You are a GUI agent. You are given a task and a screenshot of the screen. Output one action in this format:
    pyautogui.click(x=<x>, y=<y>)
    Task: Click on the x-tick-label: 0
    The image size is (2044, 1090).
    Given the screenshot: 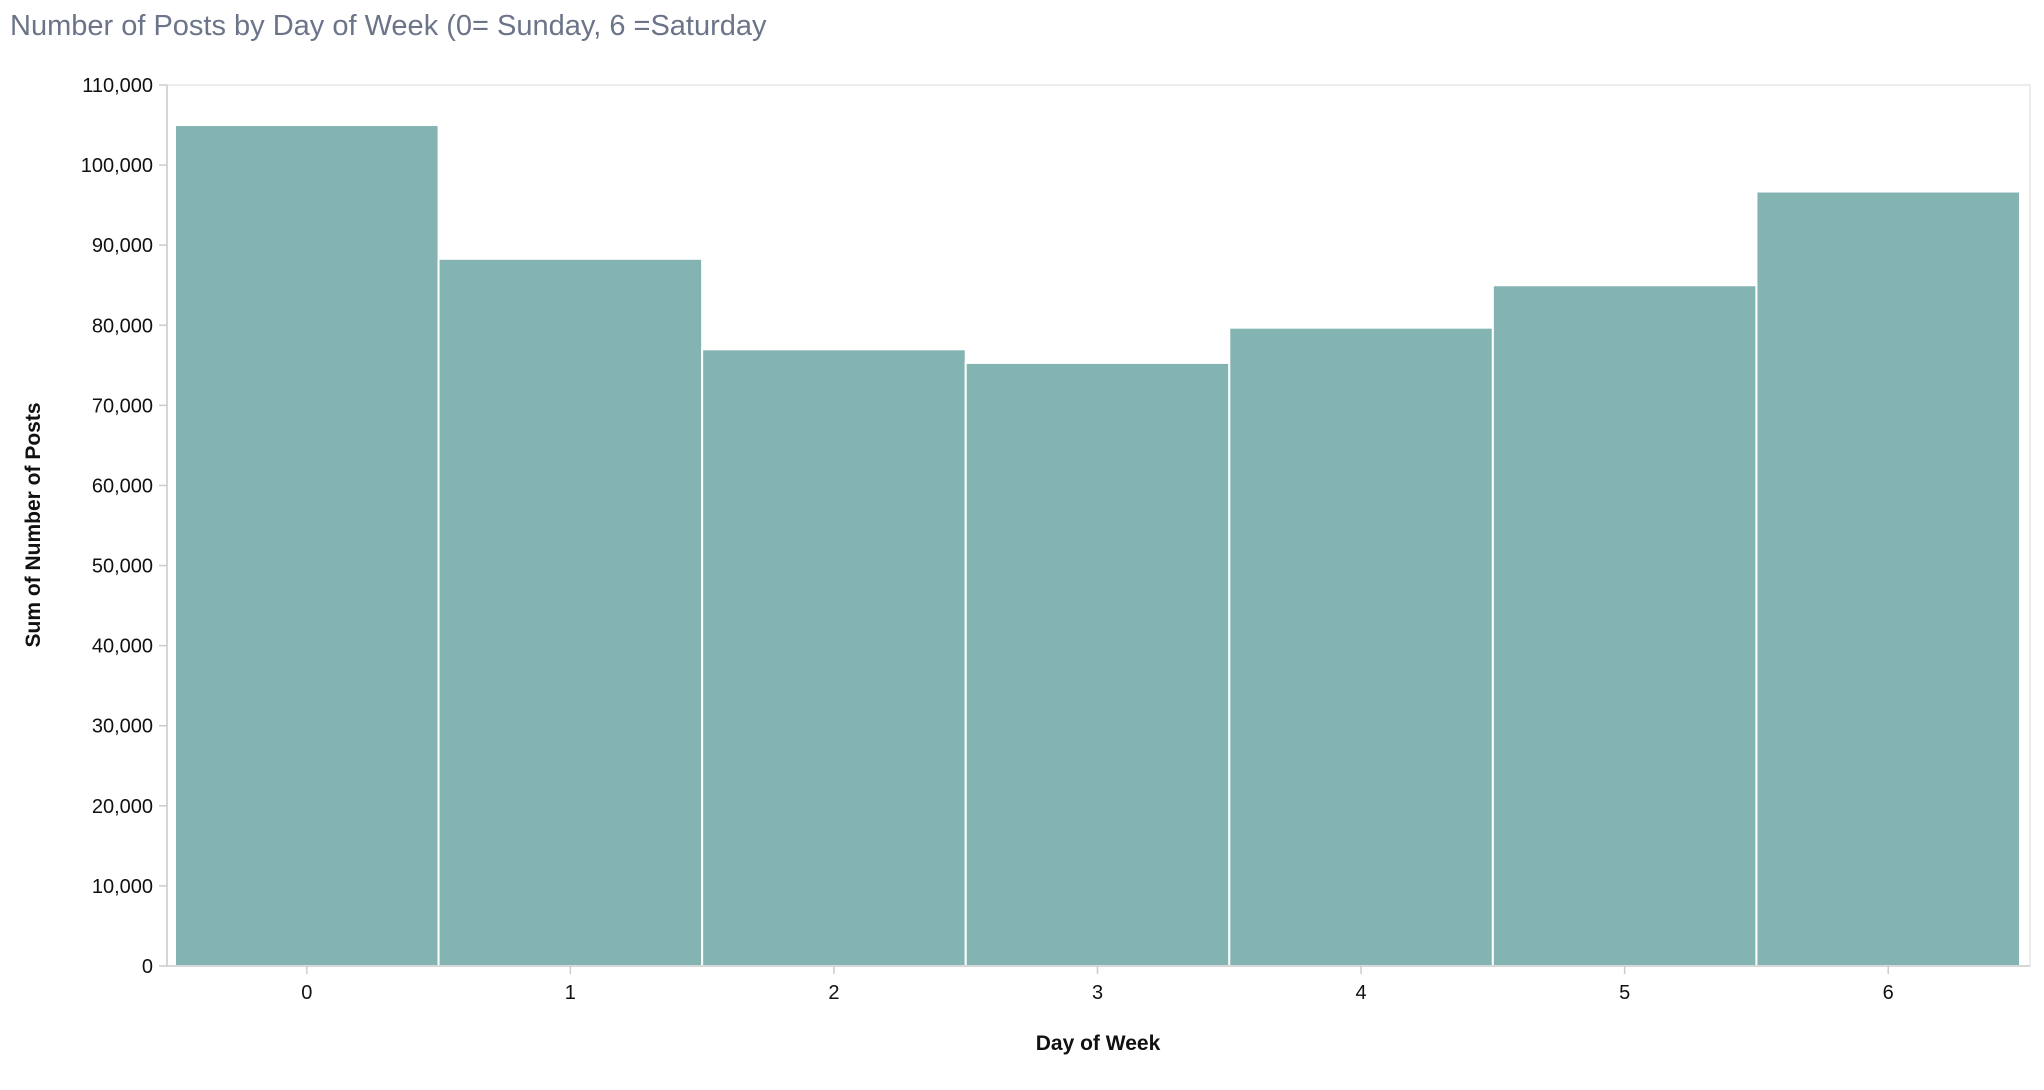 What is the action you would take?
    pyautogui.click(x=306, y=993)
    